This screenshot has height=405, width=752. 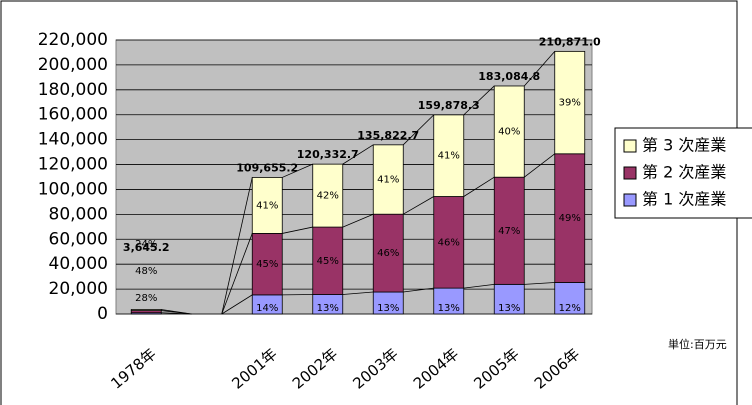 What do you see at coordinates (684, 145) in the screenshot?
I see `legend-label: 第 3 次産業` at bounding box center [684, 145].